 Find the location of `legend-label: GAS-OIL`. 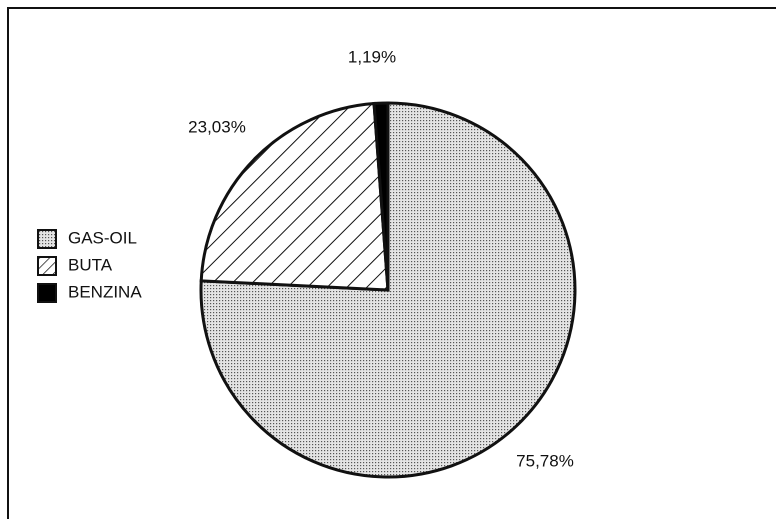

legend-label: GAS-OIL is located at coordinates (102, 237).